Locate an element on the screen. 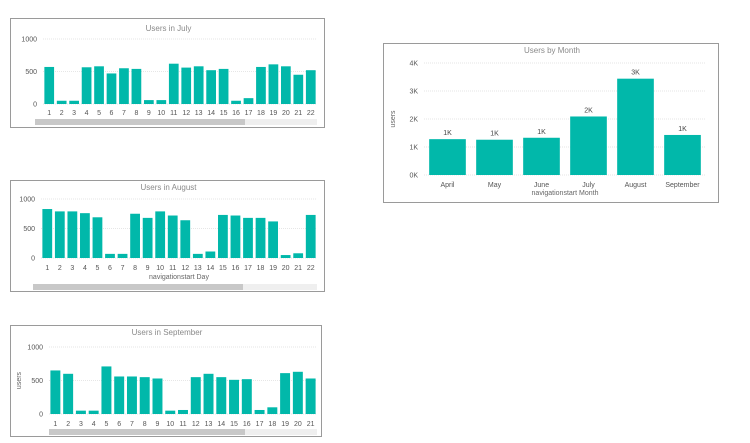  data-label: 1K is located at coordinates (541, 132).